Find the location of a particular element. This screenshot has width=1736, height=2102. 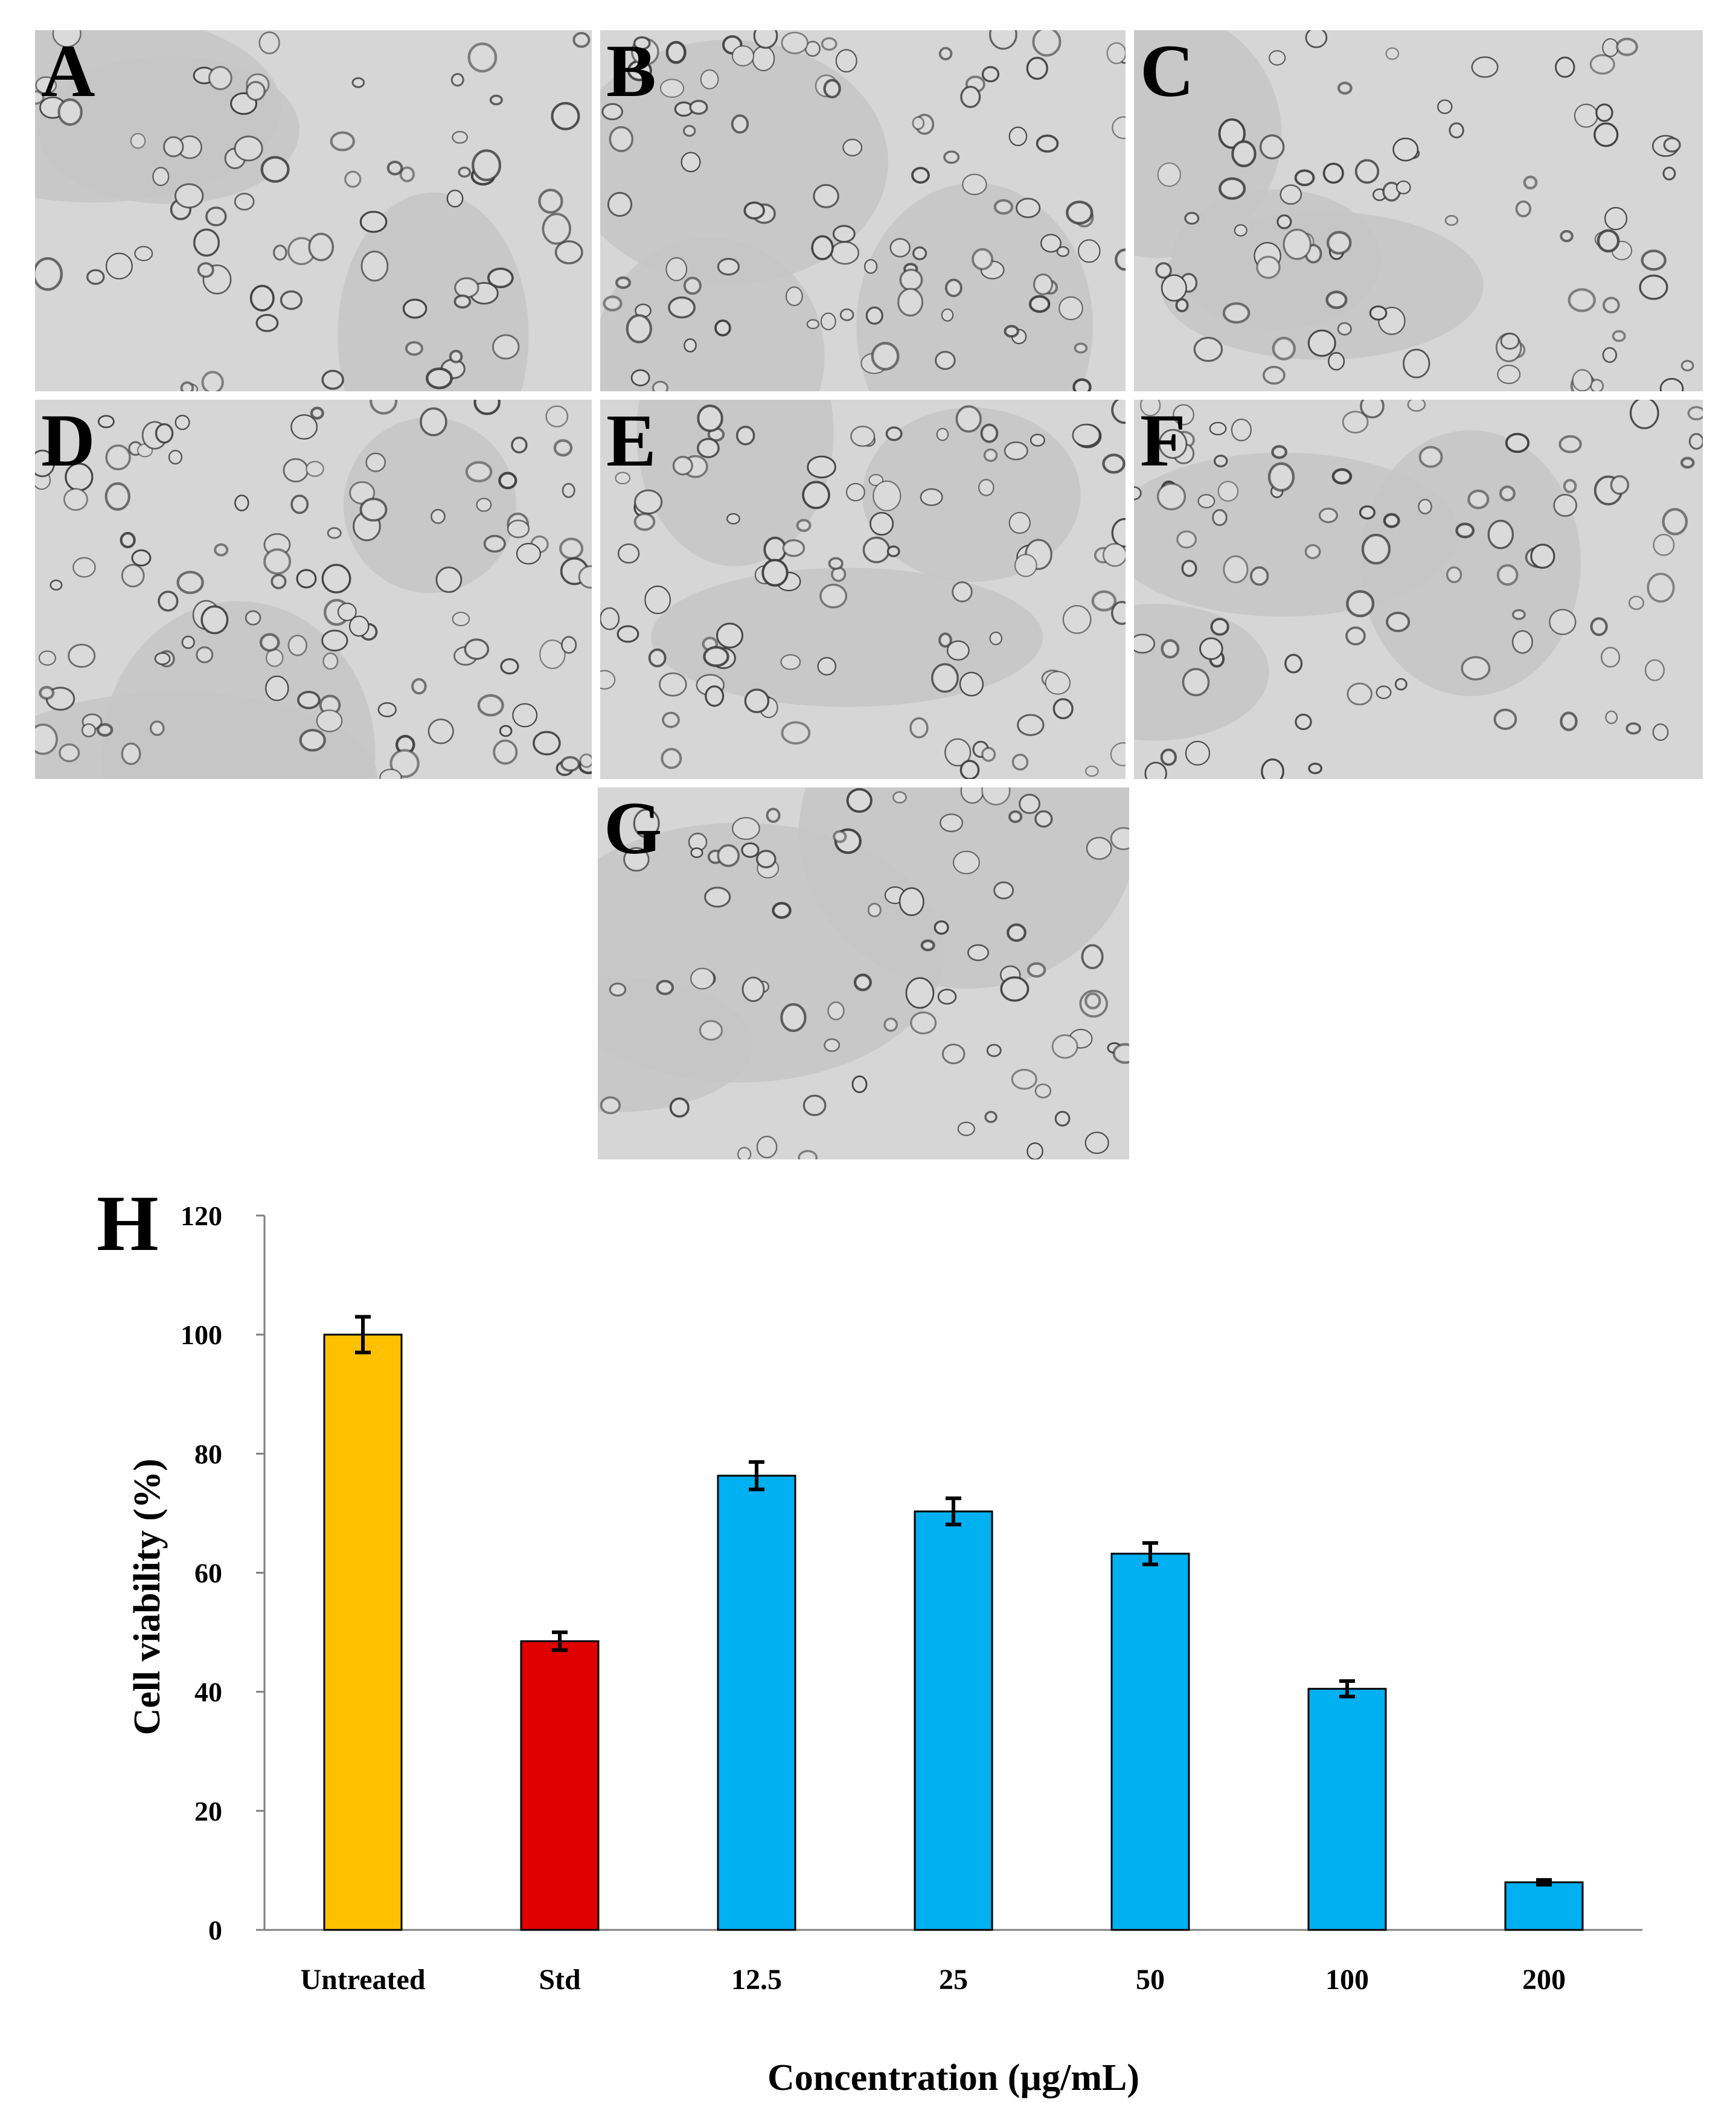

x-tick-label: 12.5 is located at coordinates (756, 1980).